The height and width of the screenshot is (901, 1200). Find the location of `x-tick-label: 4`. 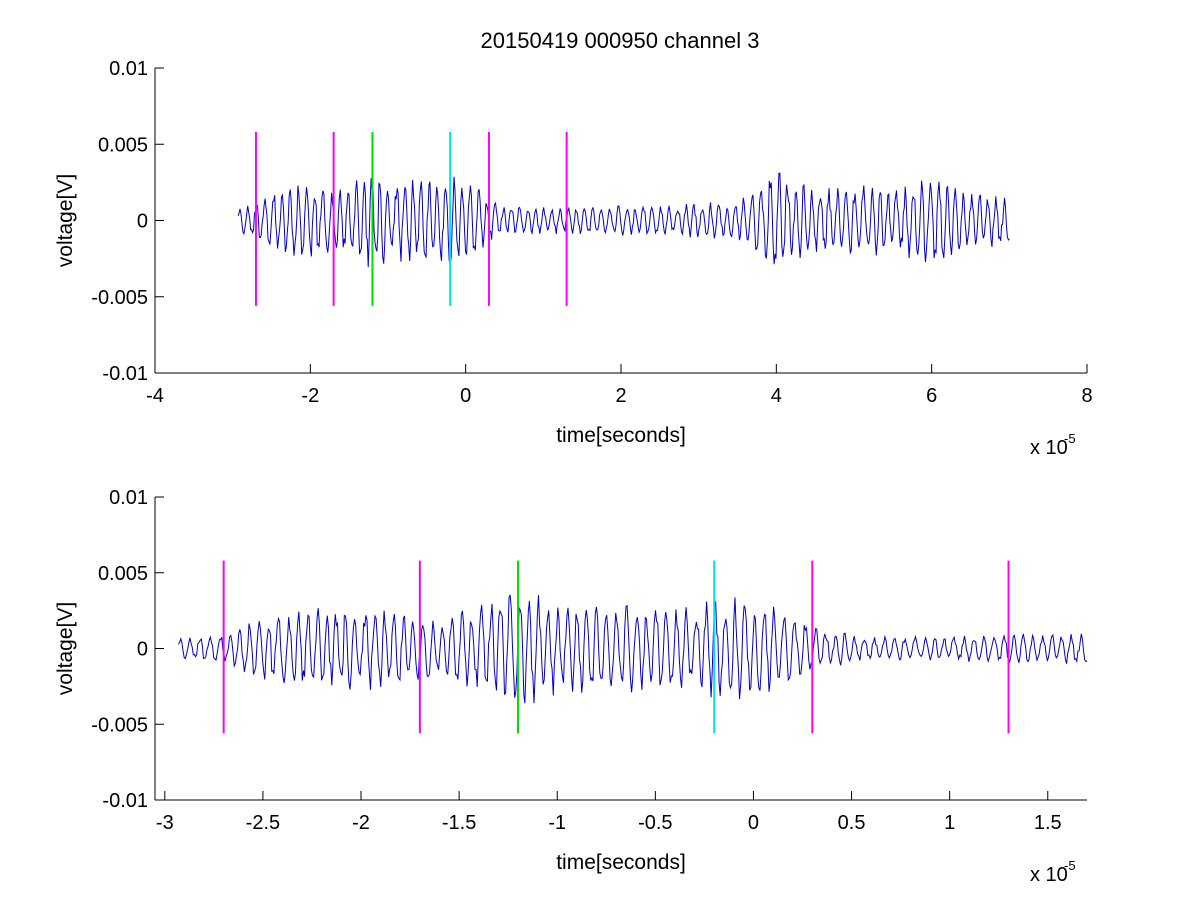

x-tick-label: 4 is located at coordinates (776, 396).